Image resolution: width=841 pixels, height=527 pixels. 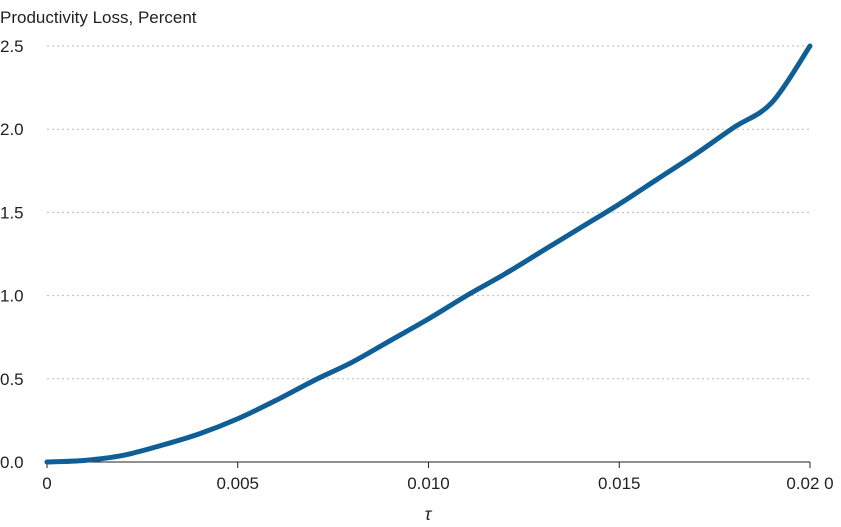 What do you see at coordinates (12, 462) in the screenshot?
I see `y-tick-label-0: 0.0` at bounding box center [12, 462].